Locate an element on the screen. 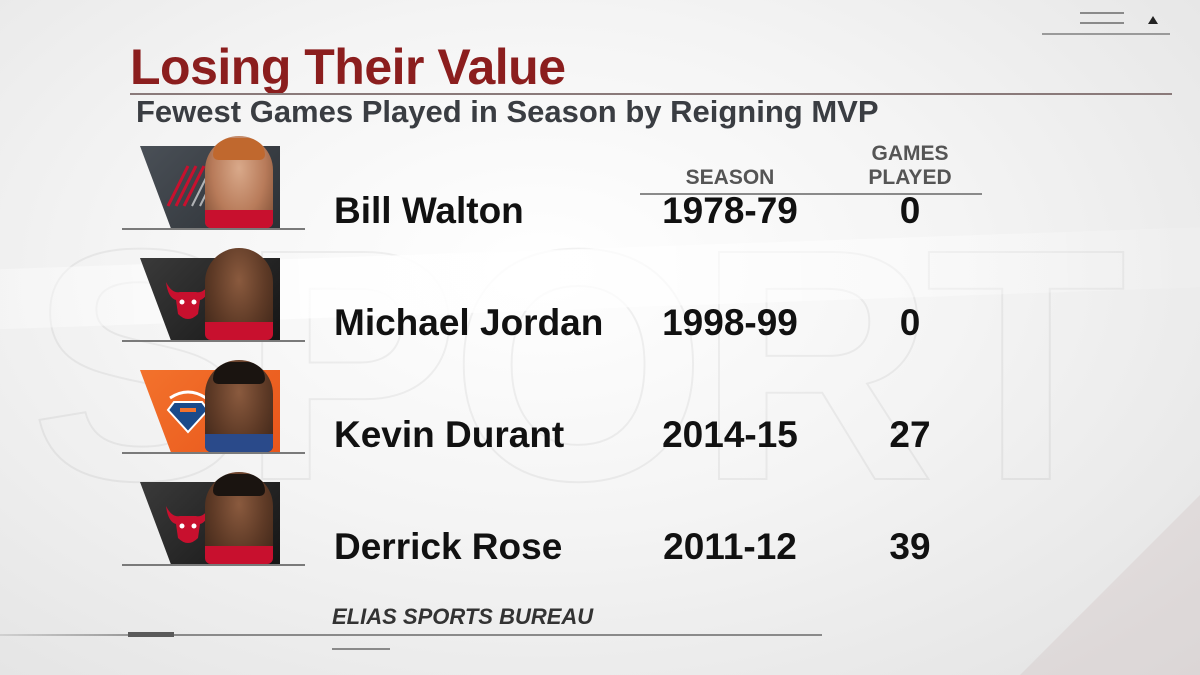 The image size is (1200, 675). corner-accent is located at coordinates (1110, 585).